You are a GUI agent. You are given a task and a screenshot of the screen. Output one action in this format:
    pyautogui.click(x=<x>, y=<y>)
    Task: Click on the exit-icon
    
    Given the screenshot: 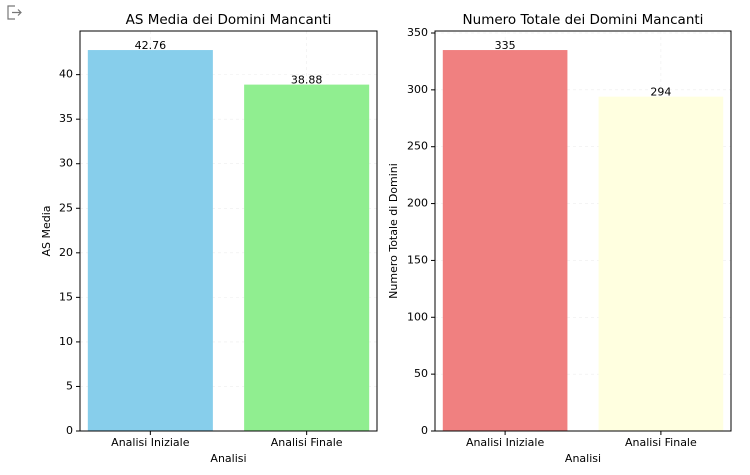 What is the action you would take?
    pyautogui.click(x=14, y=12)
    